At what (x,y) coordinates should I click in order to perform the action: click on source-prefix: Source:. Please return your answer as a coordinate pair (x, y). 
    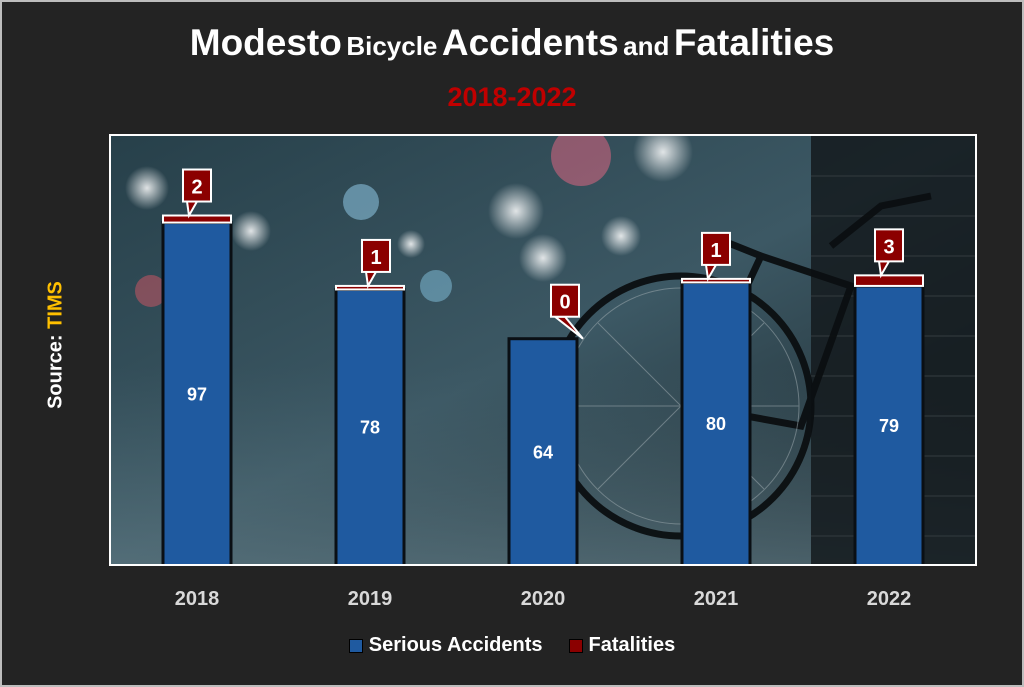
    Looking at the image, I should click on (55, 368).